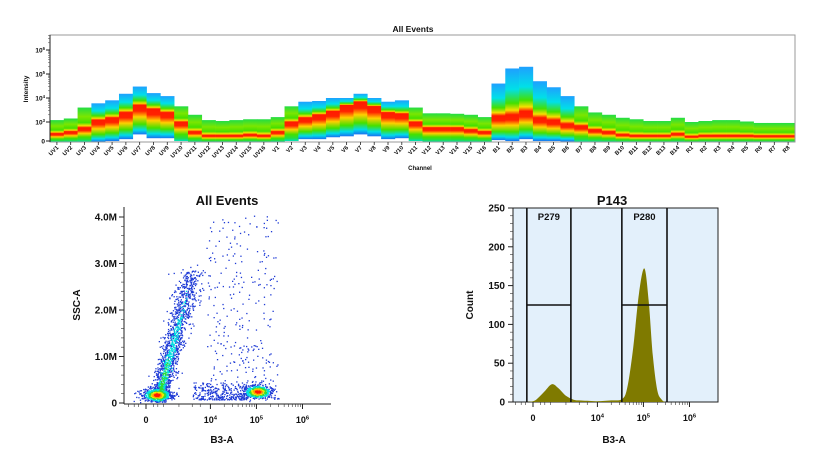 This screenshot has height=451, width=826. What do you see at coordinates (332, 150) in the screenshot?
I see `channel-label: V5` at bounding box center [332, 150].